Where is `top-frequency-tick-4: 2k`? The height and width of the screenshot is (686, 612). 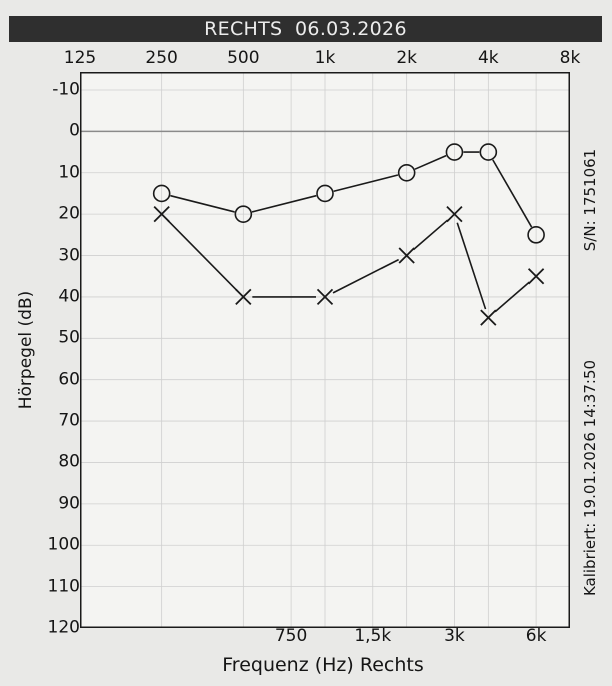 top-frequency-tick-4: 2k is located at coordinates (406, 58).